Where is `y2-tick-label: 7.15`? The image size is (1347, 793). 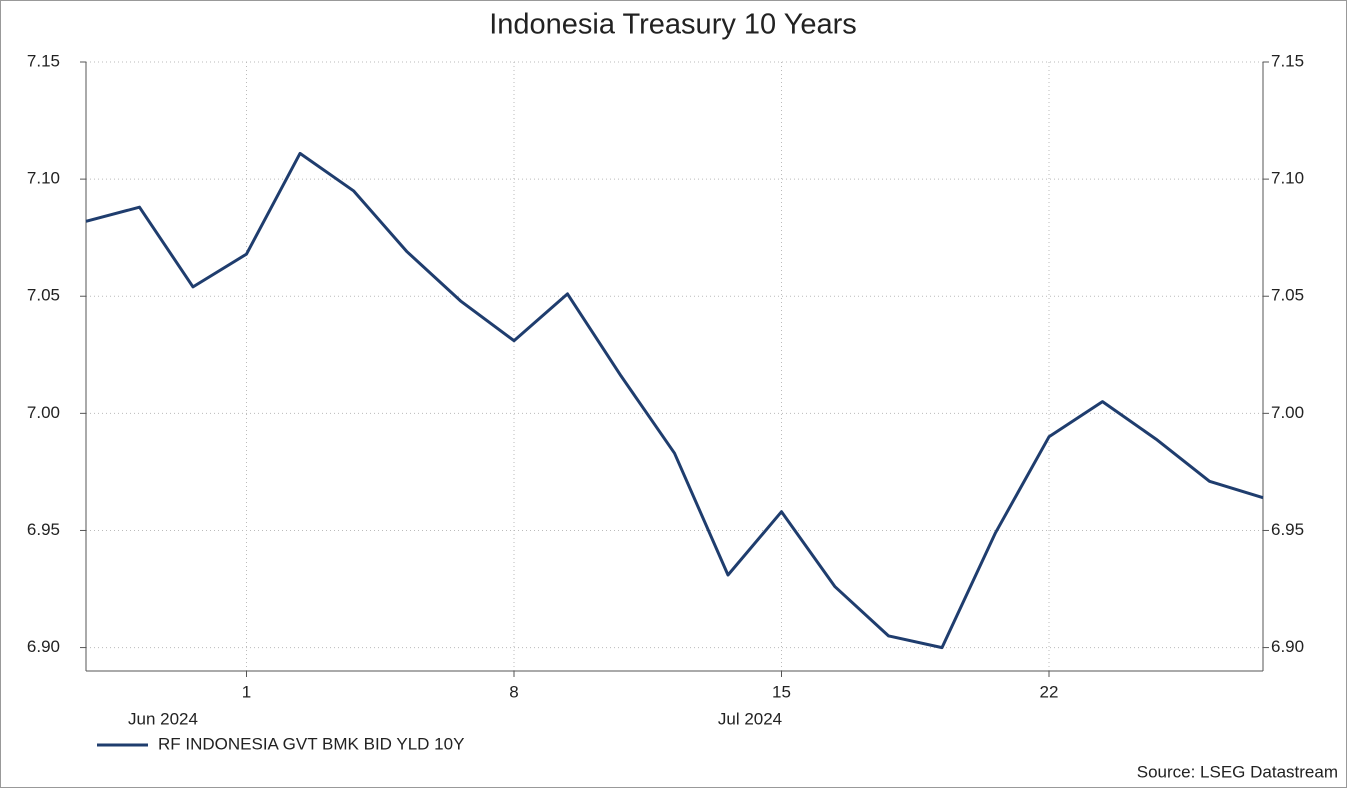
y2-tick-label: 7.15 is located at coordinates (1287, 60).